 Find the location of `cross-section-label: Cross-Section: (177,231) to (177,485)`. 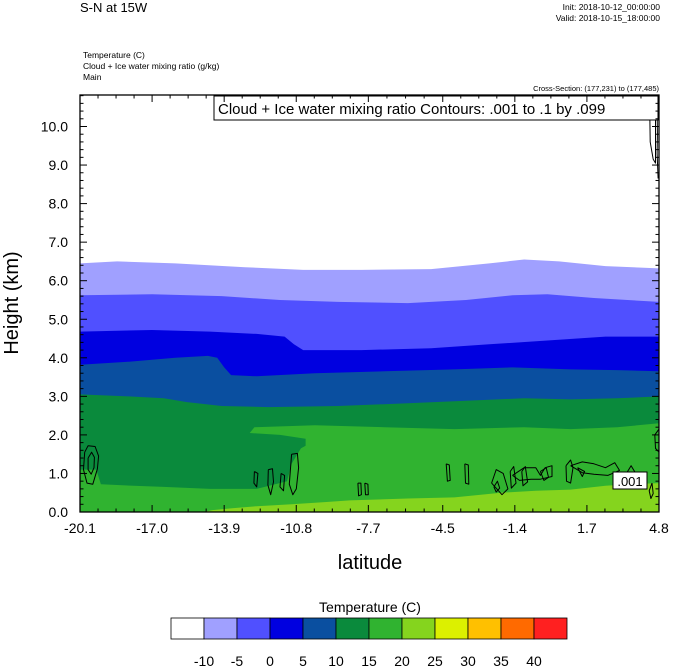

cross-section-label: Cross-Section: (177,231) to (177,485) is located at coordinates (596, 88).